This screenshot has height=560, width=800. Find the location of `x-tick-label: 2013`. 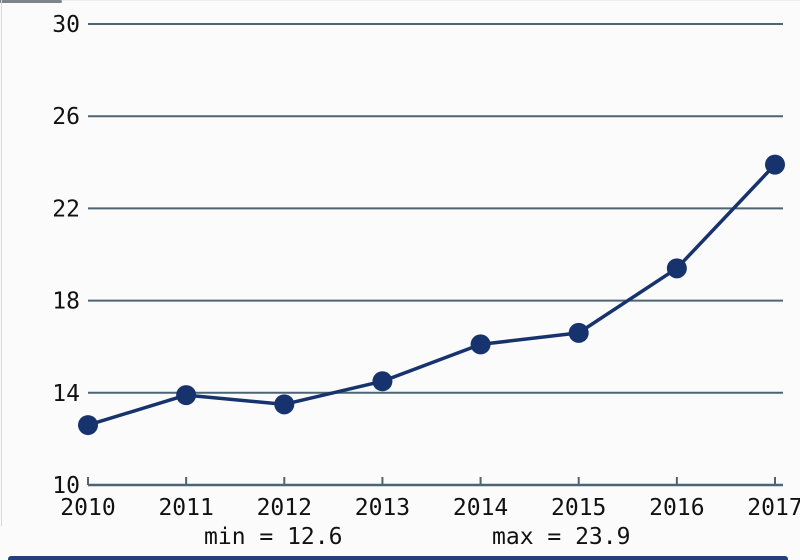

x-tick-label: 2013 is located at coordinates (382, 508).